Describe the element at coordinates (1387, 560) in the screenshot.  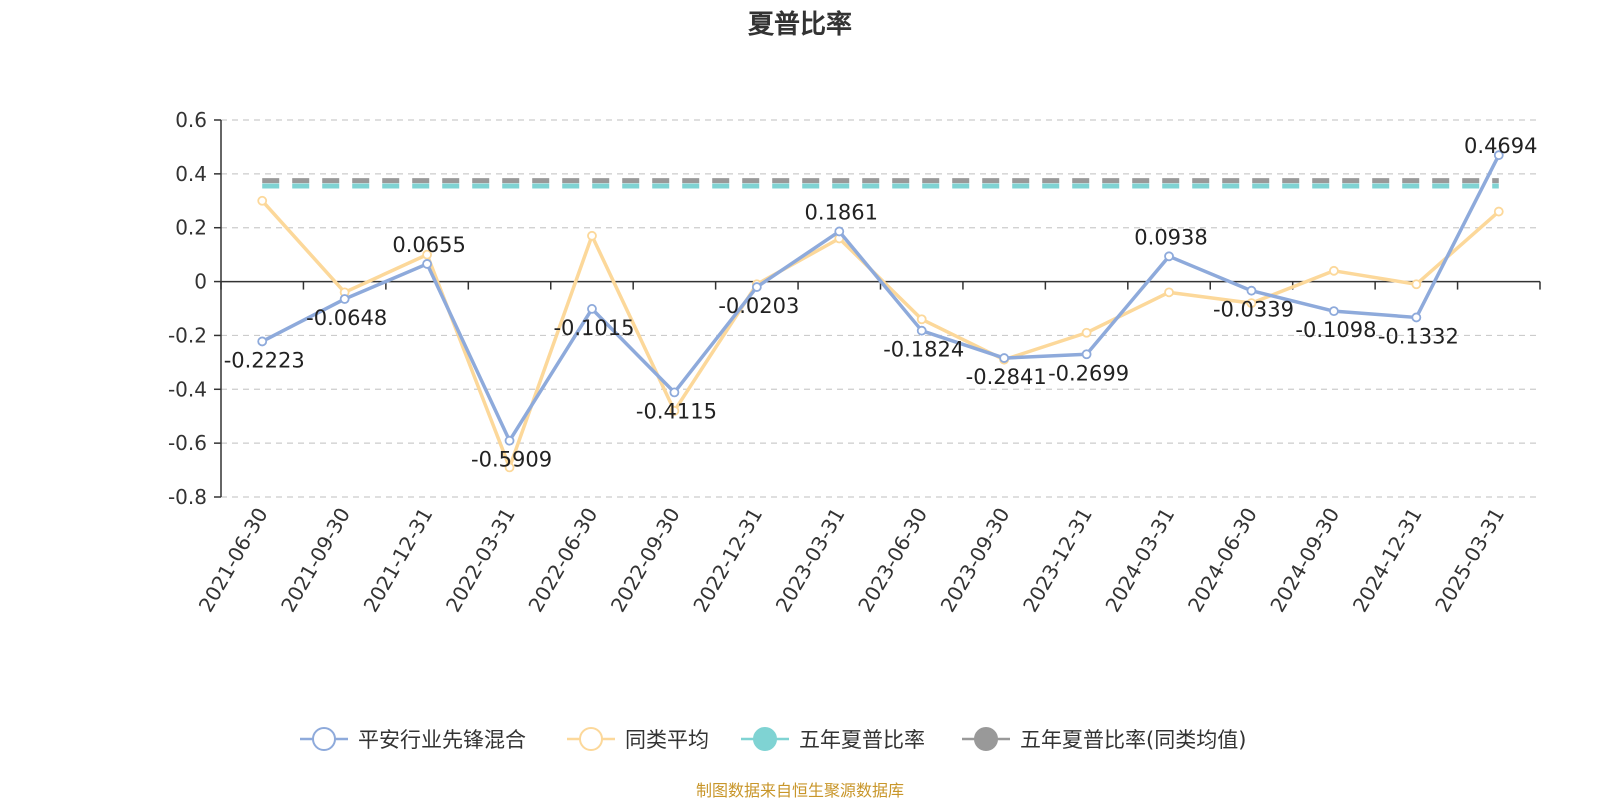
I see `x-tick-label: 2024-12-31` at that location.